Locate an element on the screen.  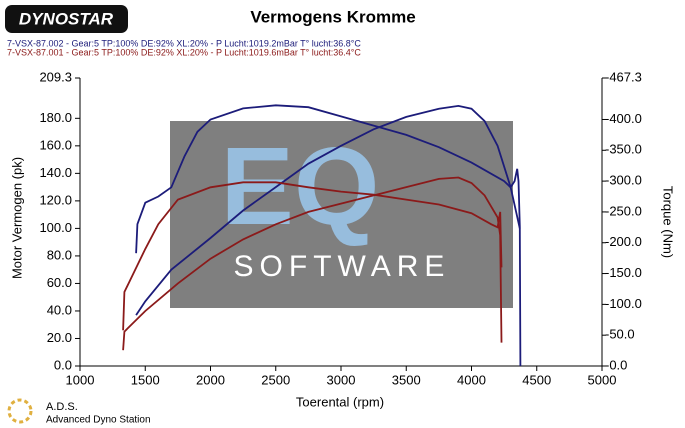
y-tick-label: 20.0 is located at coordinates (59, 337).